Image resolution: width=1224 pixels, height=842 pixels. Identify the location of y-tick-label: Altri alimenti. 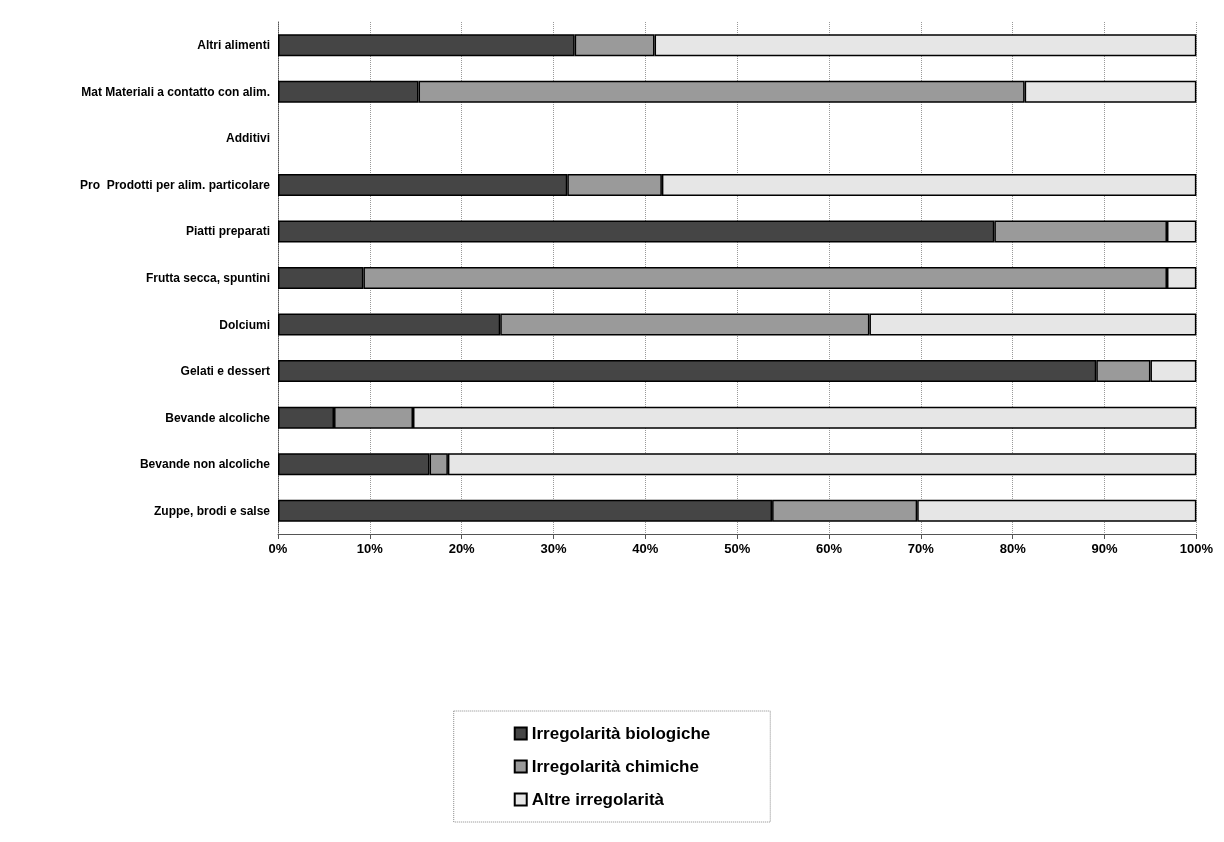
(233, 45).